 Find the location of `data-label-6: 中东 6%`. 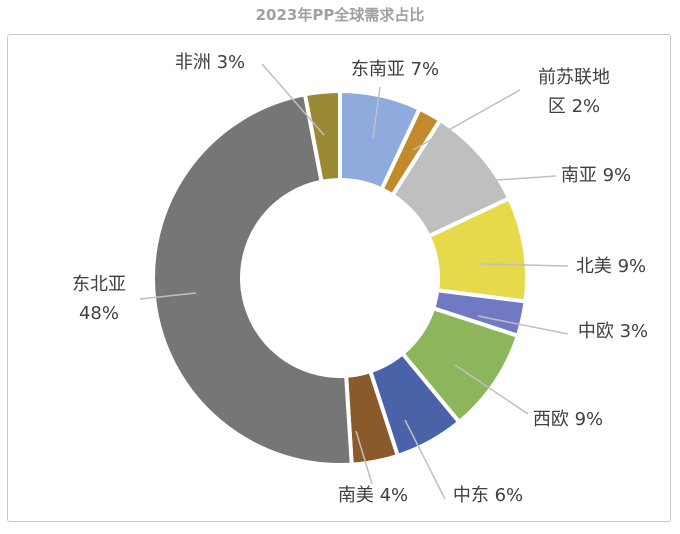

data-label-6: 中东 6% is located at coordinates (488, 495).